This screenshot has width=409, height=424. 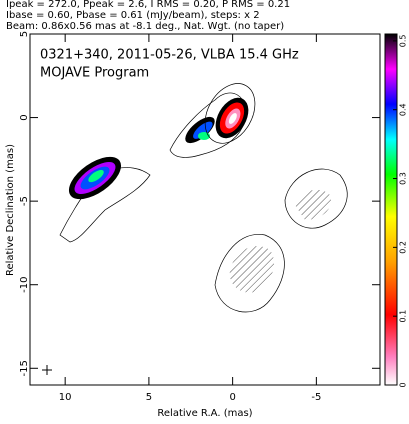 What do you see at coordinates (149, 397) in the screenshot?
I see `x-tick-label: 5` at bounding box center [149, 397].